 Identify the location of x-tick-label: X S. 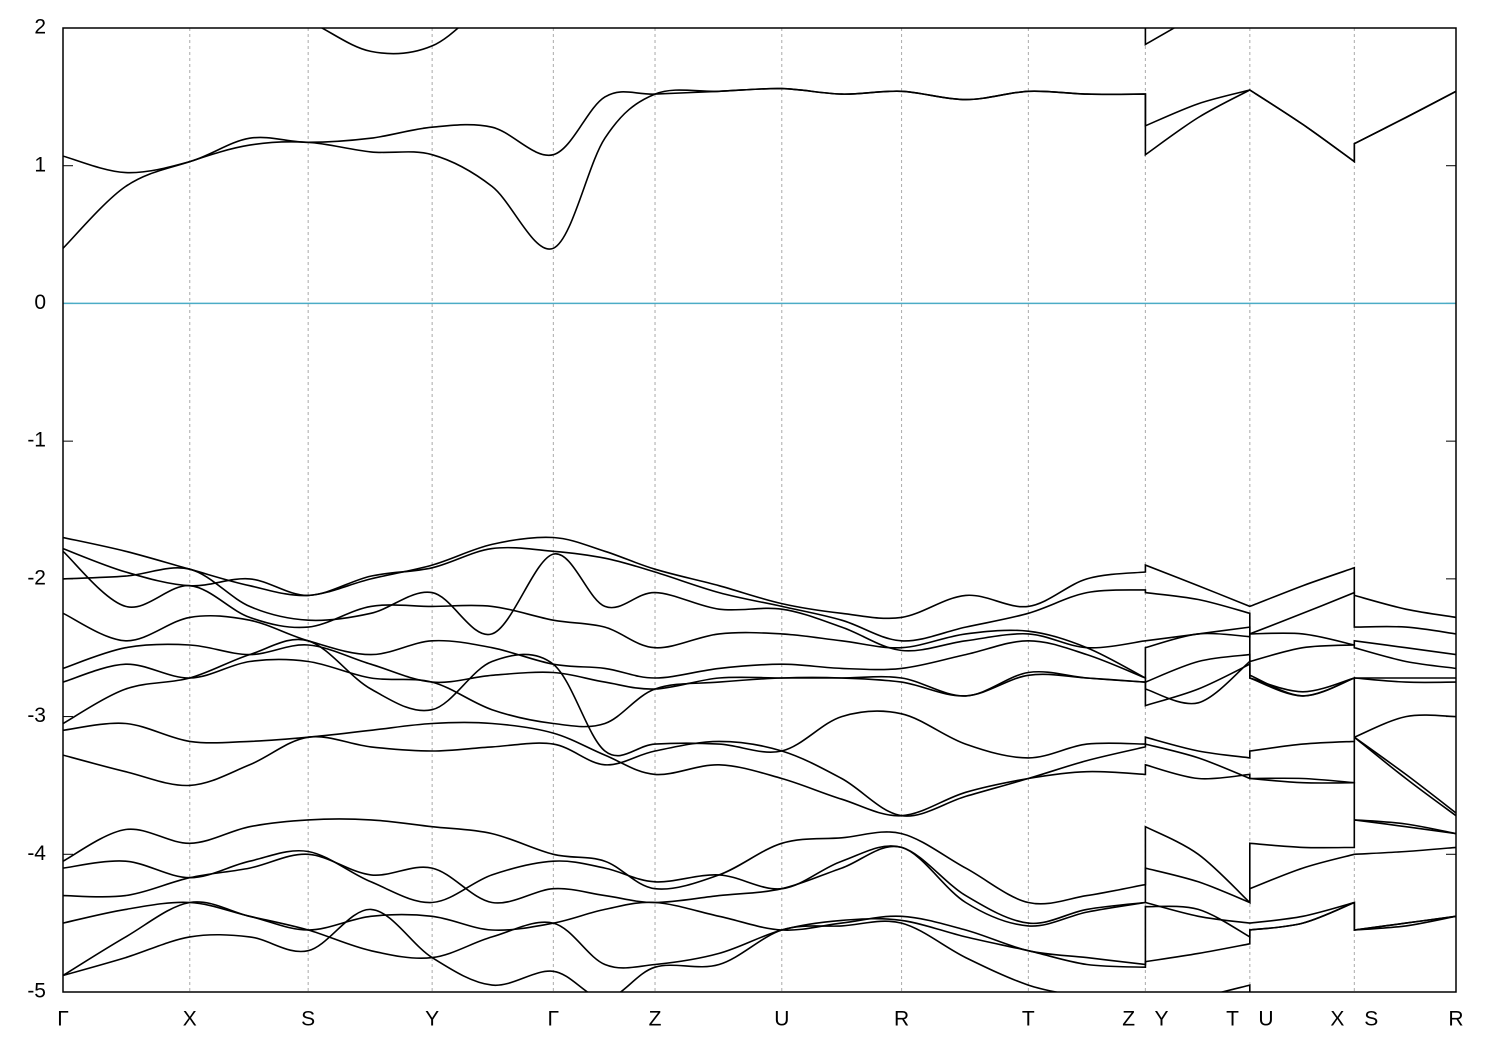
(1354, 1019).